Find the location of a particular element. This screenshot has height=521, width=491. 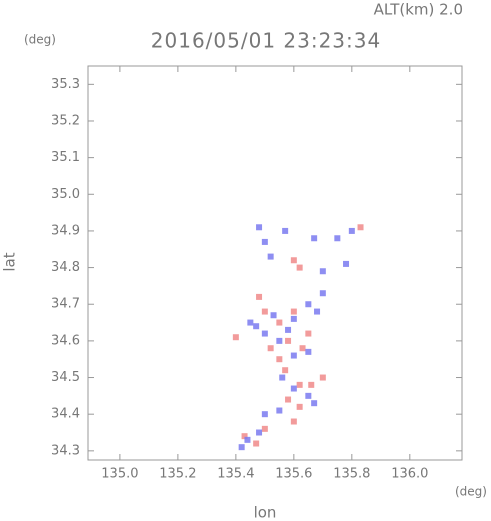

x-tick-label: 136.0 is located at coordinates (409, 474).